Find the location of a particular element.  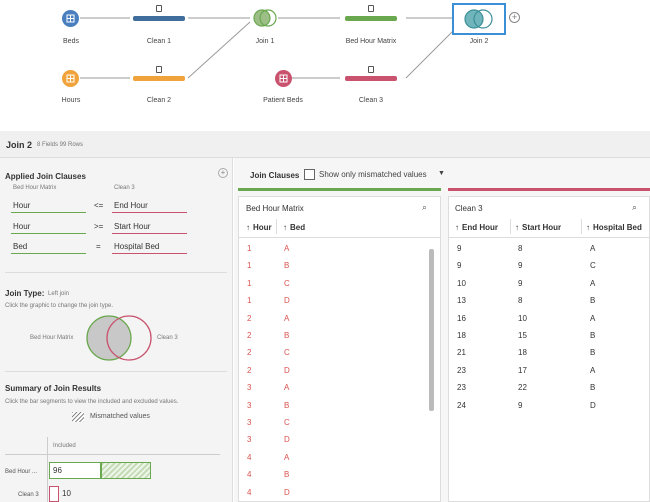

chevron-down-icon: ▼ is located at coordinates (441, 173).